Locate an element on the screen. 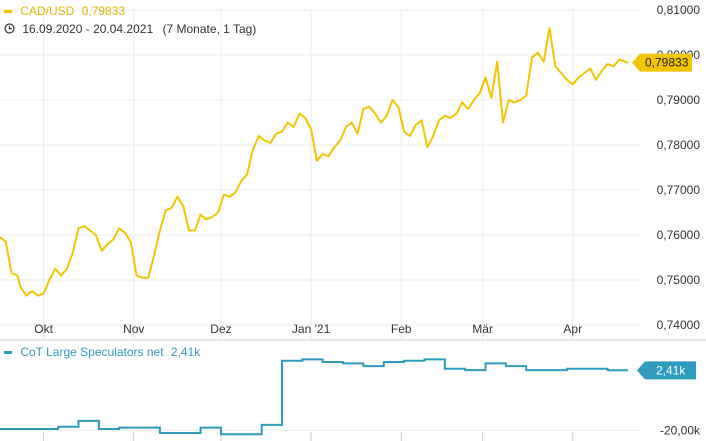 The width and height of the screenshot is (706, 441). price-legend: CAD/USD 0,79833 is located at coordinates (64, 11).